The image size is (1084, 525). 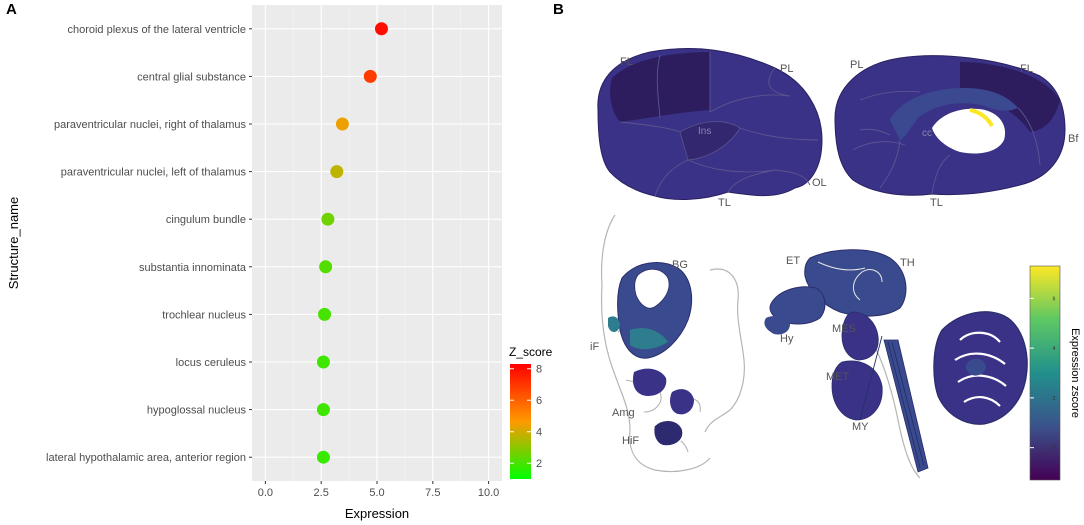 I want to click on lateral-frontal-dark-region, so click(x=660, y=87).